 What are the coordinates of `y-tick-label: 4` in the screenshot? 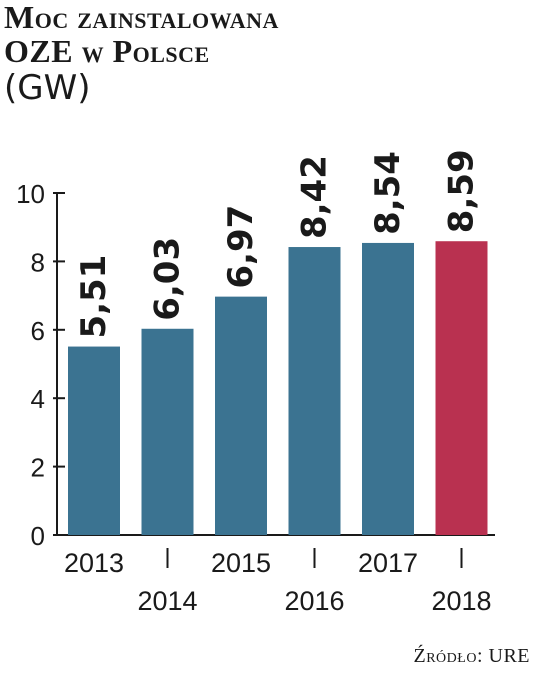 It's located at (38, 399).